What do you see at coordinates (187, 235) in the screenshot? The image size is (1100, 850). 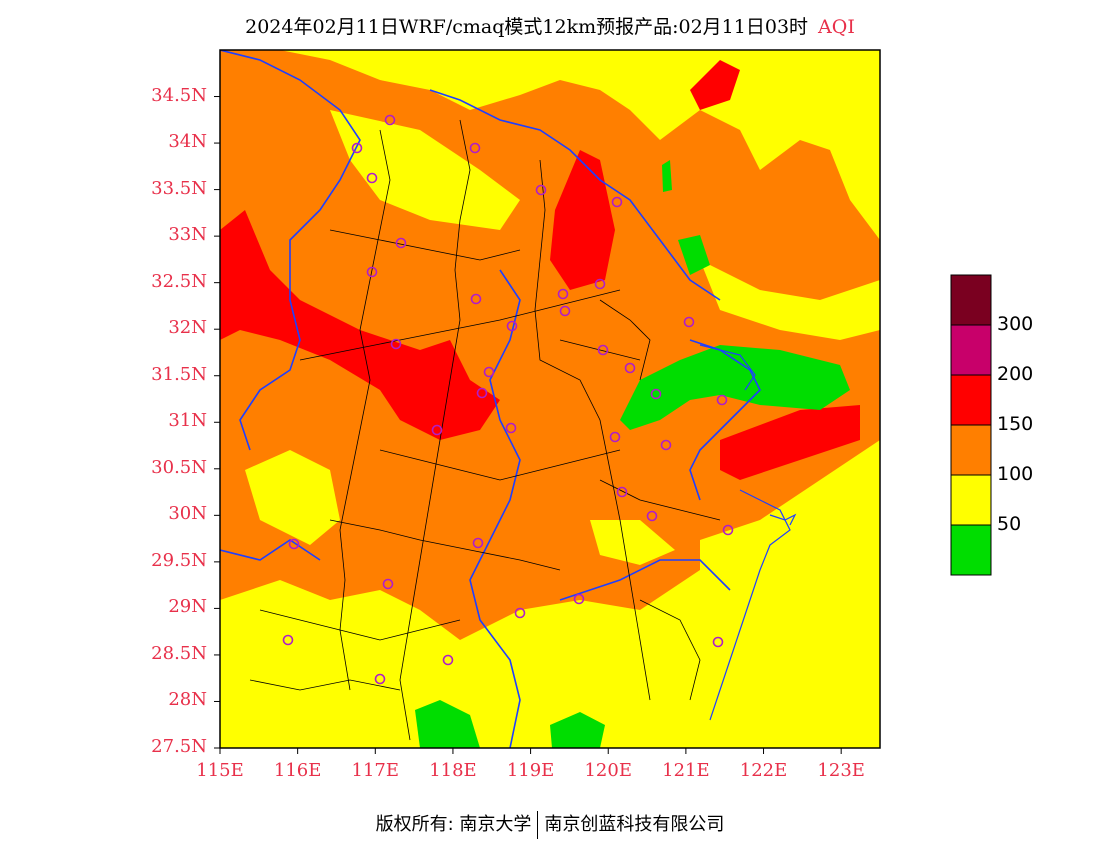 I see `lat-label: 33N` at bounding box center [187, 235].